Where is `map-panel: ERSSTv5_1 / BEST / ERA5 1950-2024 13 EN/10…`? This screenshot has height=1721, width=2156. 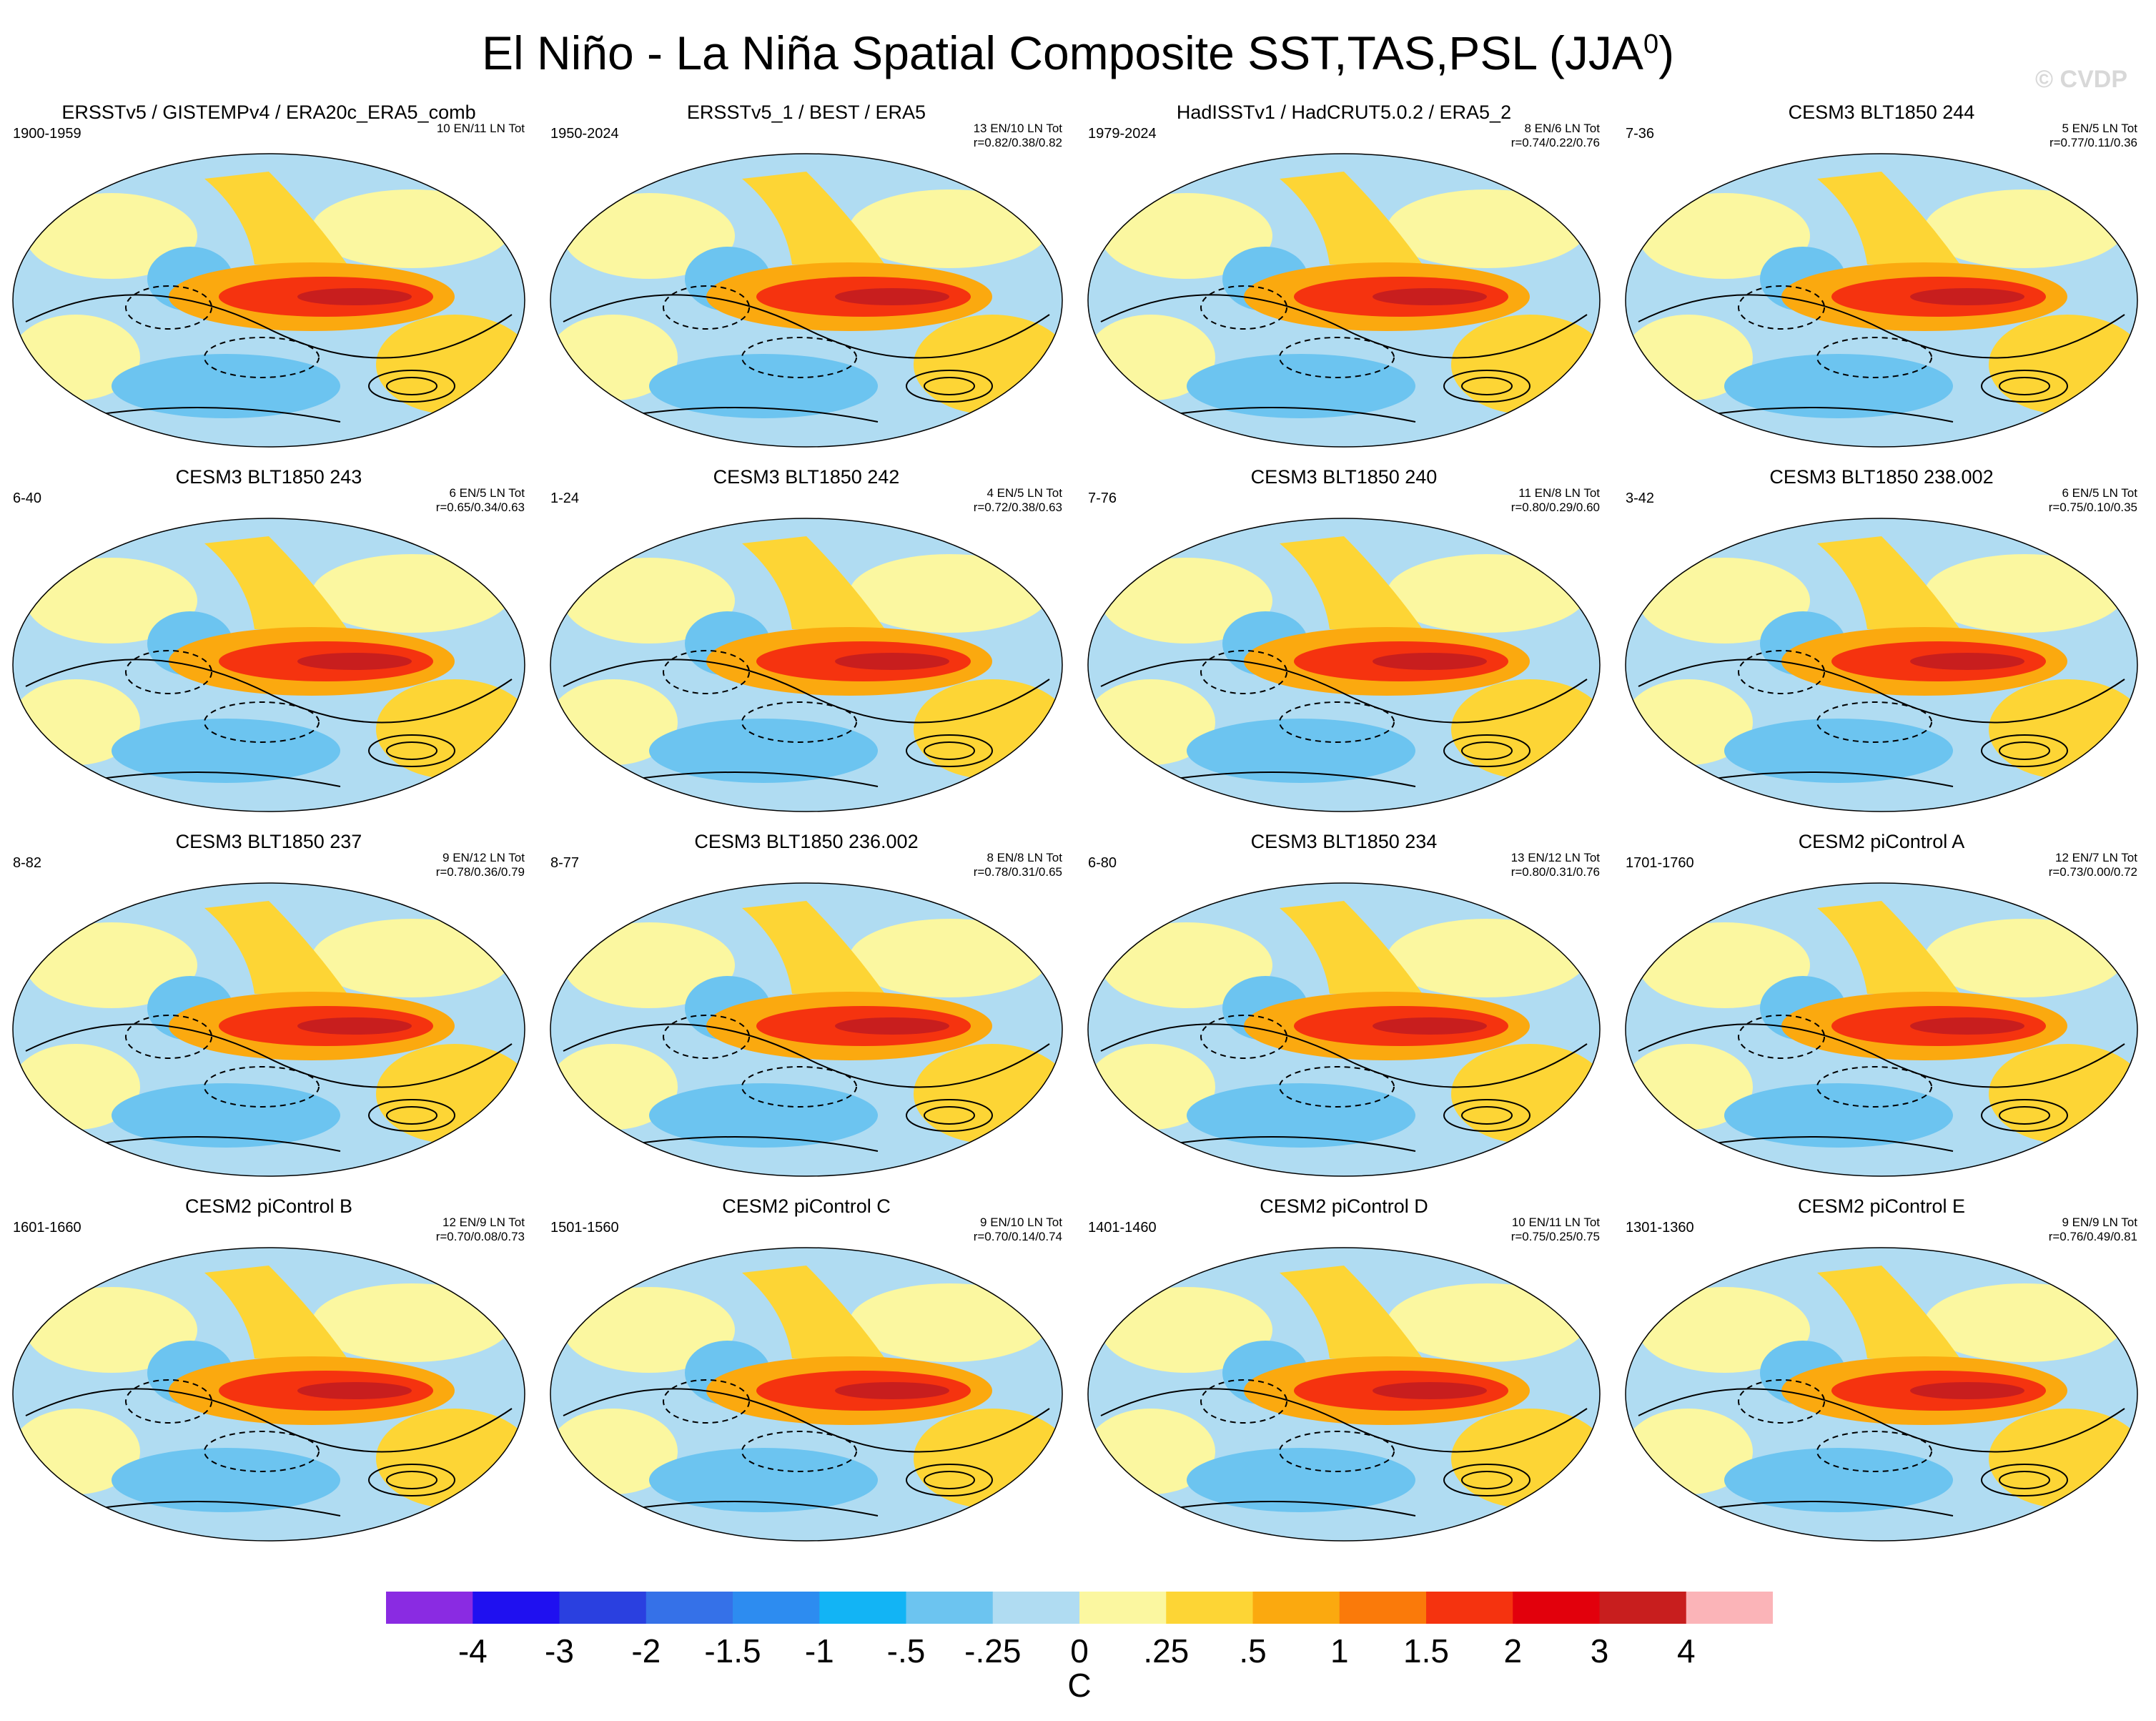
map-panel: ERSSTv5_1 / BEST / ERA5 1950-2024 13 EN/10… is located at coordinates (806, 279).